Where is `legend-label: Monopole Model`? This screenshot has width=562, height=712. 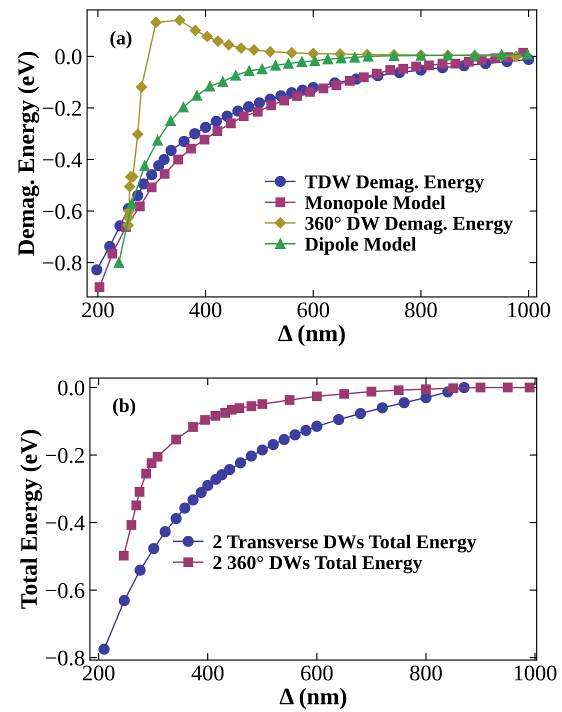 legend-label: Monopole Model is located at coordinates (375, 205).